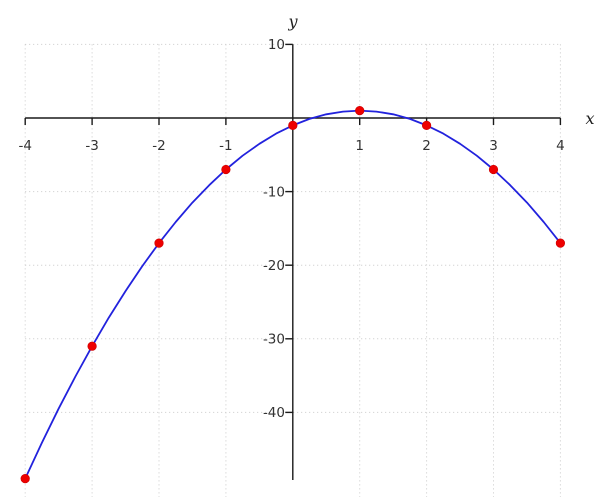 The height and width of the screenshot is (500, 600). What do you see at coordinates (274, 266) in the screenshot?
I see `y-tick-label: -20` at bounding box center [274, 266].